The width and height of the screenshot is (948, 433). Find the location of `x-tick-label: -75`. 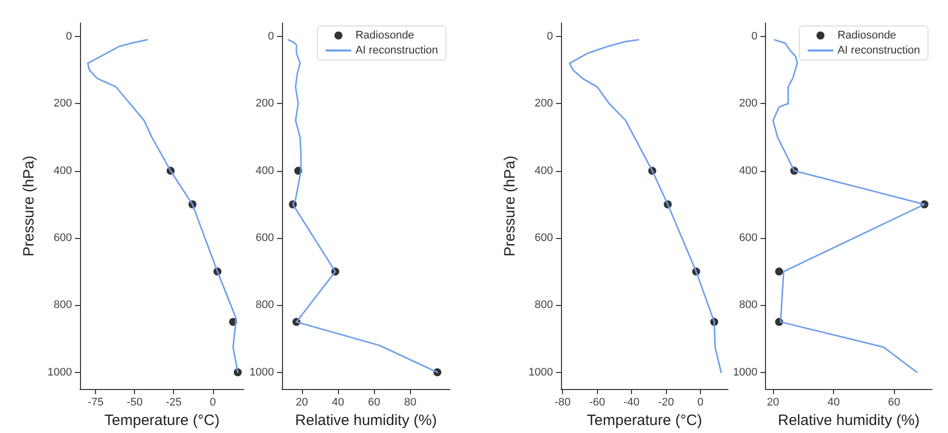

x-tick-label: -75 is located at coordinates (96, 402).